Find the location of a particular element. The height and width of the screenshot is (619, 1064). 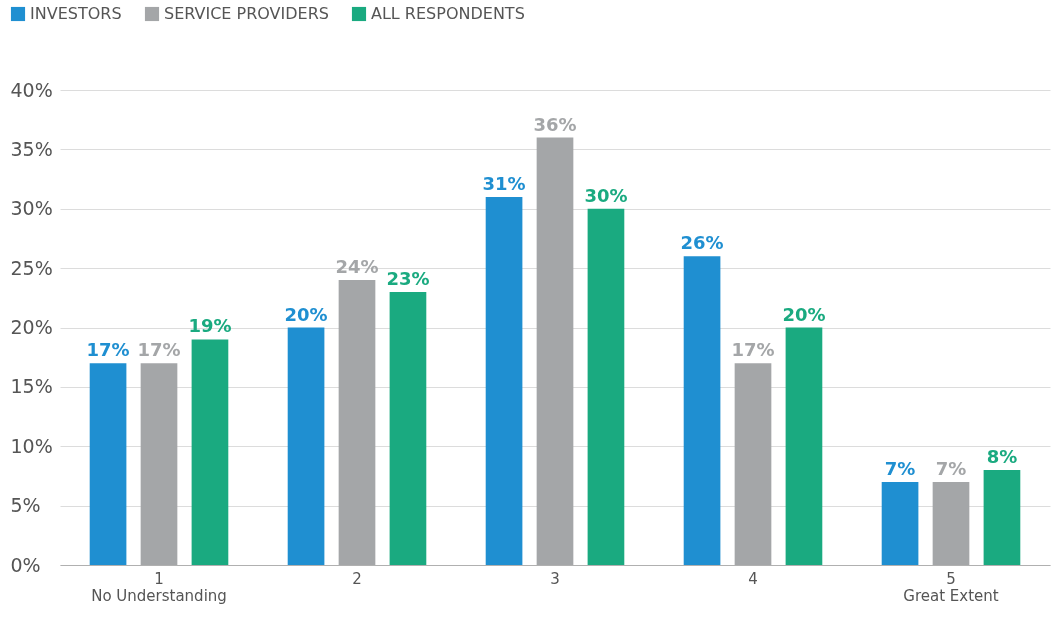

x-tick-label: 2 is located at coordinates (357, 578).